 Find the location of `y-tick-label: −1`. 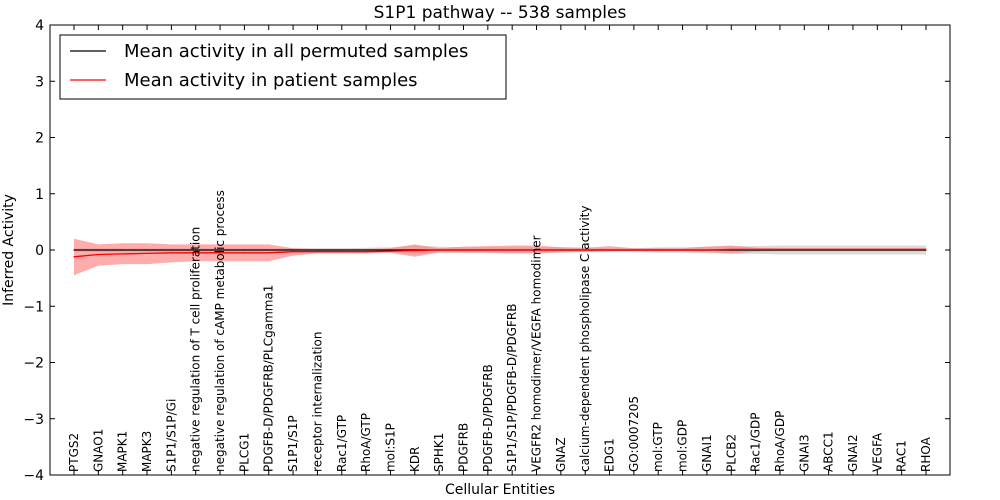

y-tick-label: −1 is located at coordinates (33, 307).